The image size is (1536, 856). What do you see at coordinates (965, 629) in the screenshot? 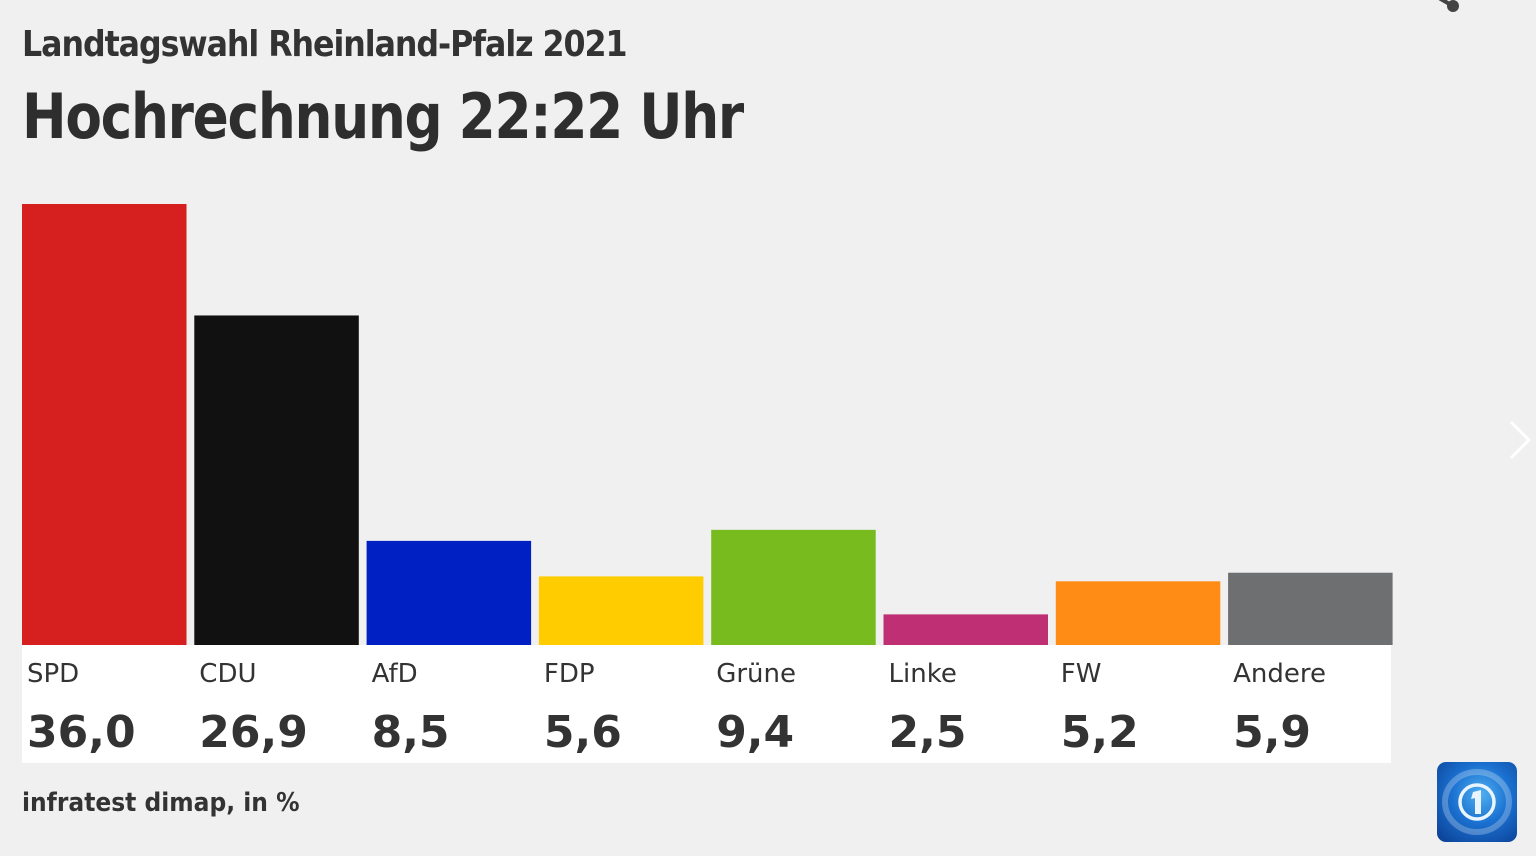
I see `bar-linke` at bounding box center [965, 629].